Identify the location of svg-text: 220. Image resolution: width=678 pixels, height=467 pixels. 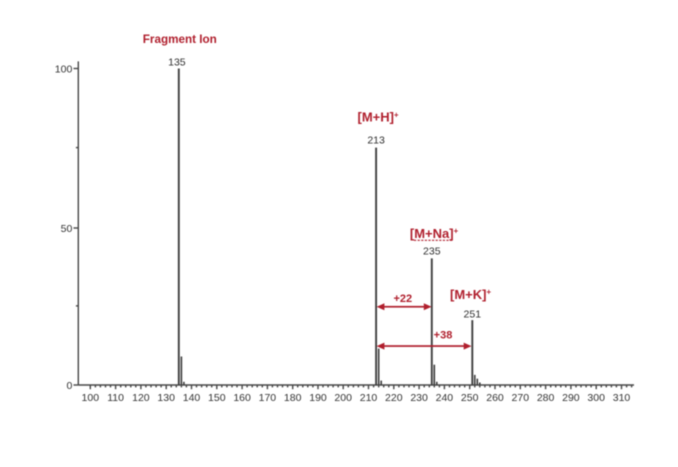
(394, 398).